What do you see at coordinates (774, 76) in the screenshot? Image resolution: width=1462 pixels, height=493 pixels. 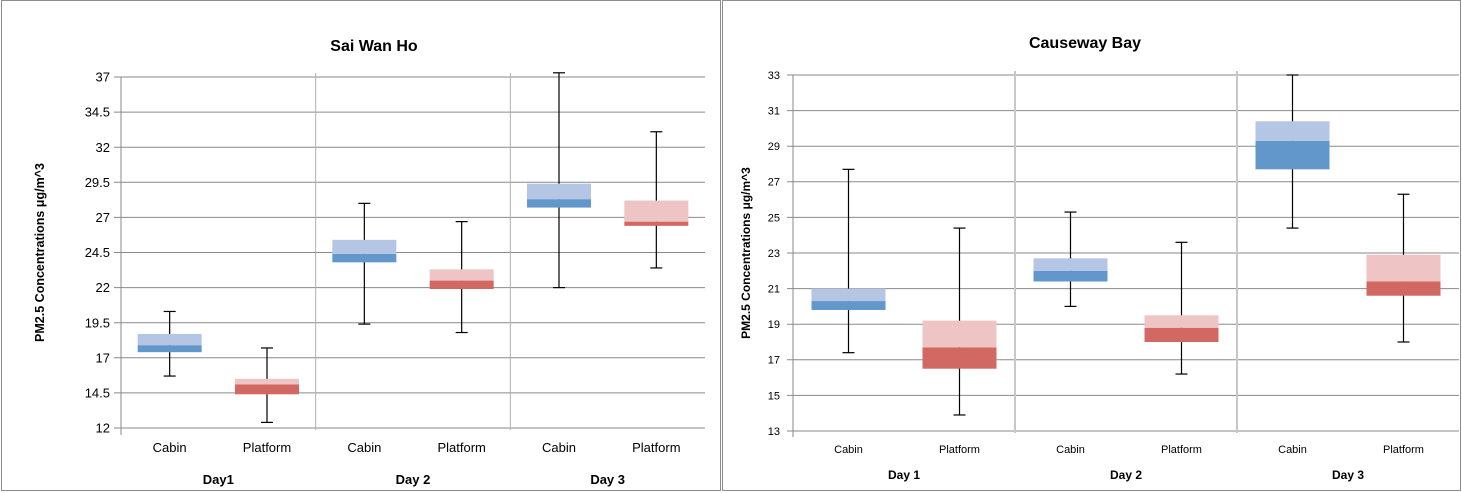 I see `y-tick-label: 33` at bounding box center [774, 76].